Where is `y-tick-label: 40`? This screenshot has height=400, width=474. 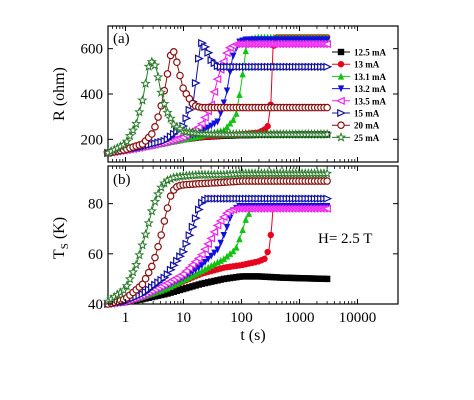
y-tick-label: 40 is located at coordinates (95, 305).